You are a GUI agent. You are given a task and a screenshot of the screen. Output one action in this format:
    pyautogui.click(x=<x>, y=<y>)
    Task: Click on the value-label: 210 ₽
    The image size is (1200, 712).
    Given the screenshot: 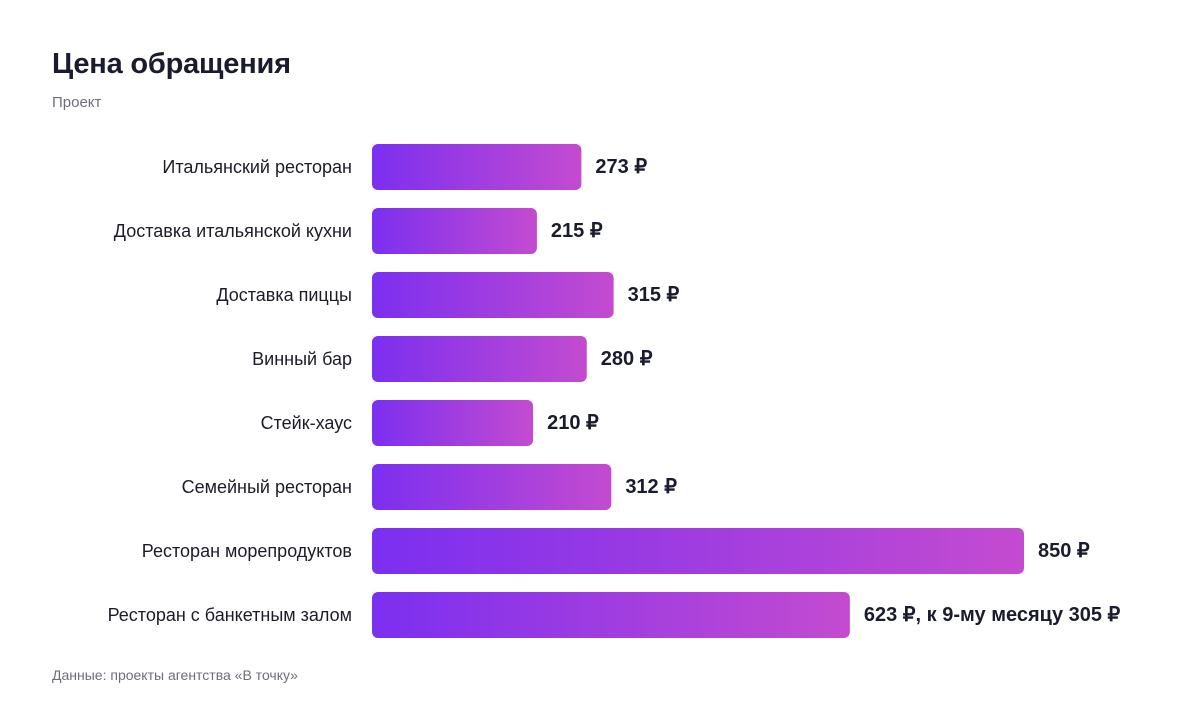 What is the action you would take?
    pyautogui.click(x=573, y=423)
    